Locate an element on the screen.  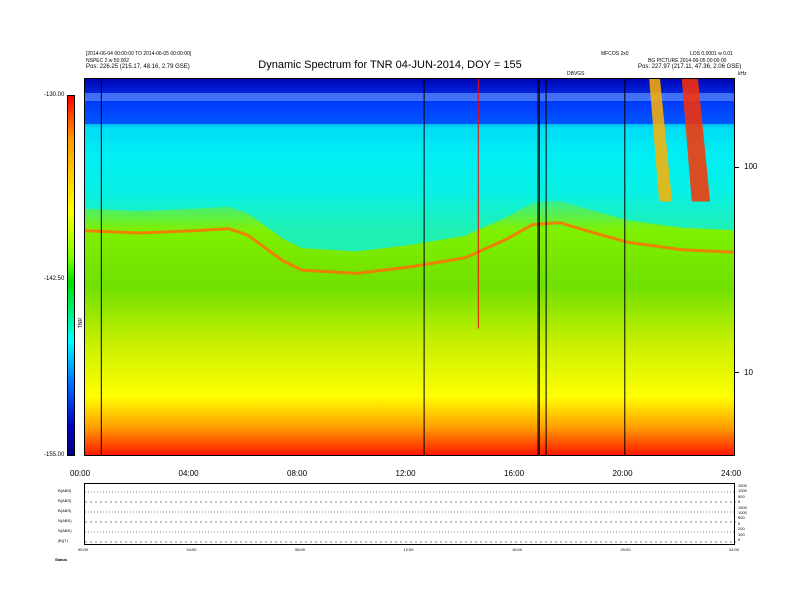
colorbar-mid-label: -142.50 is located at coordinates (54, 279).